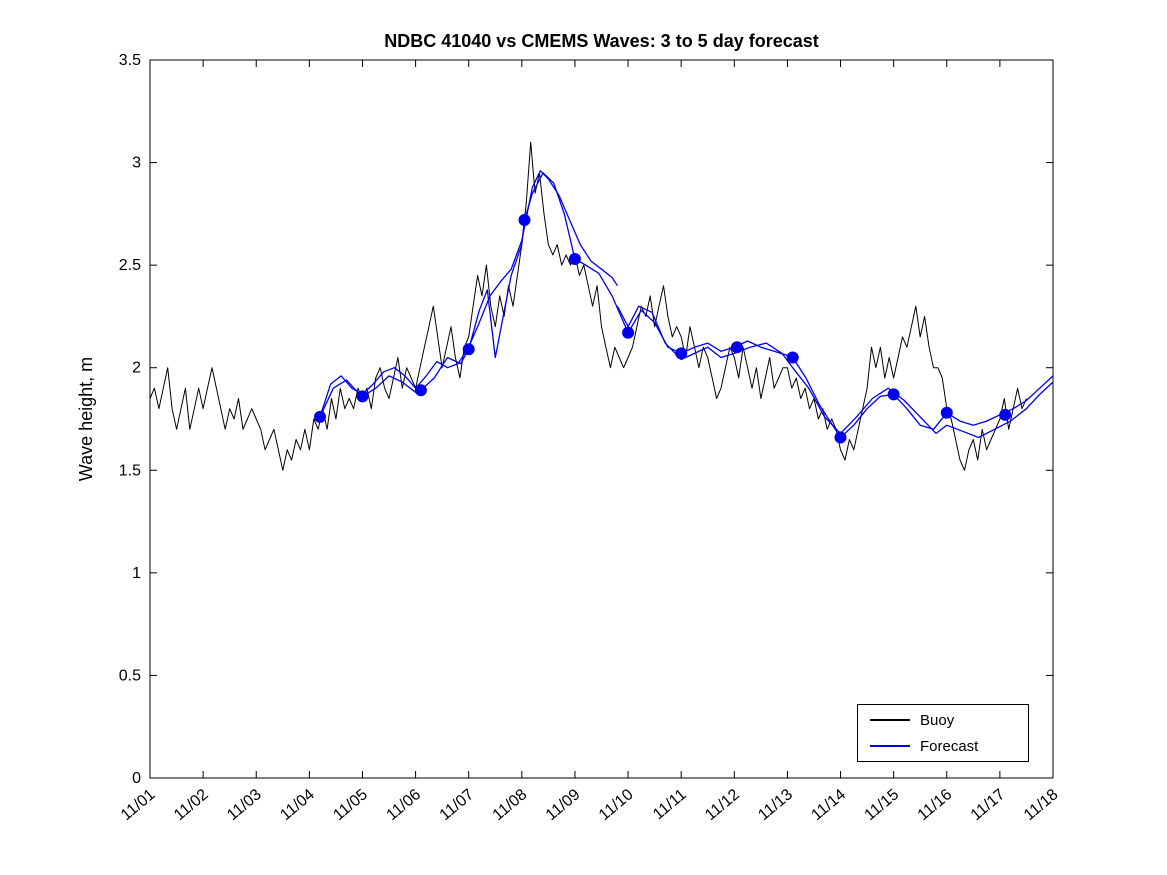  Describe the element at coordinates (828, 805) in the screenshot. I see `x-tick-label: 11/14` at that location.